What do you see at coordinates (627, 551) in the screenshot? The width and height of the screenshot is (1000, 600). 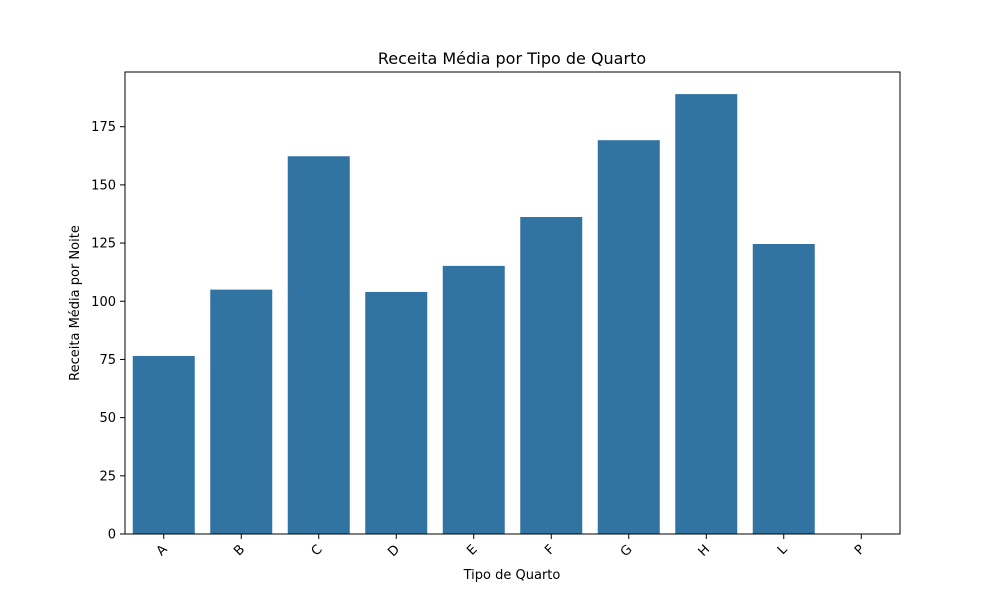 I see `x-tick-label: G` at bounding box center [627, 551].